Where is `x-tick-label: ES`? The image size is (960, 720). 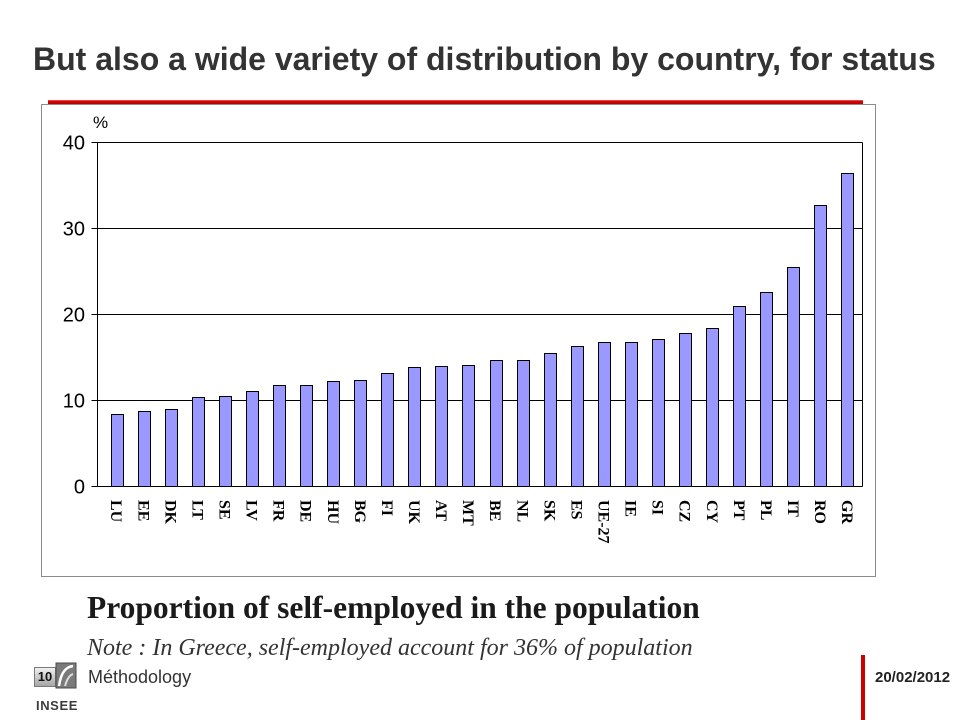
x-tick-label: ES is located at coordinates (576, 510).